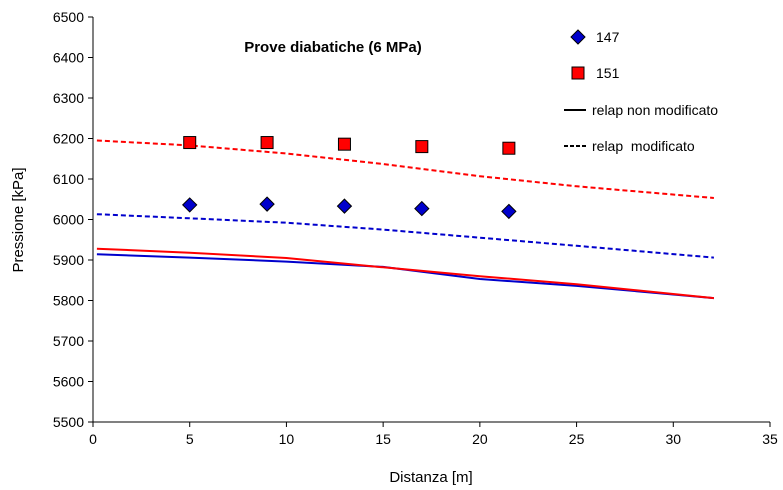 The image size is (783, 490). Describe the element at coordinates (287, 439) in the screenshot. I see `x-tick-label: 10` at that location.